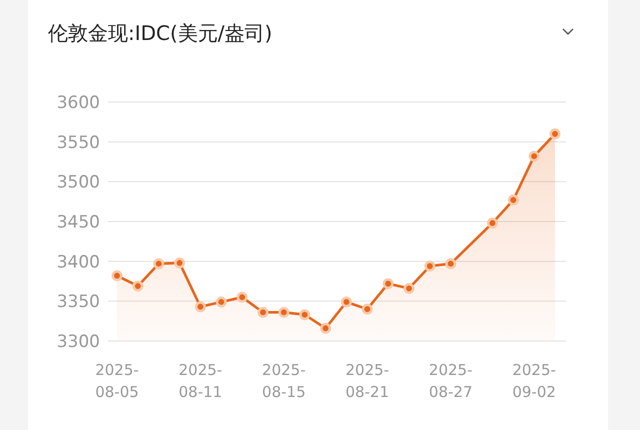 The image size is (640, 430). Describe the element at coordinates (78, 342) in the screenshot. I see `y-tick-label: 3300` at that location.